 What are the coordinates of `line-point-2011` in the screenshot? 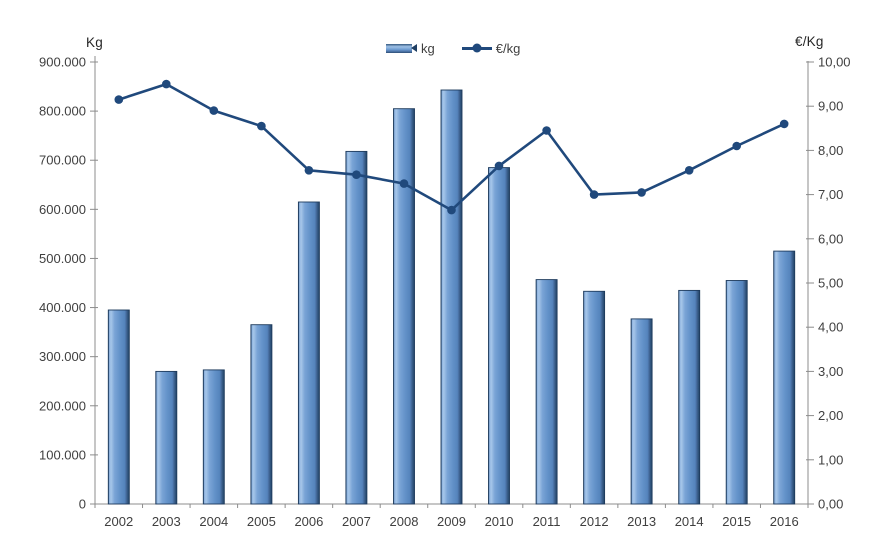 It's located at (546, 130).